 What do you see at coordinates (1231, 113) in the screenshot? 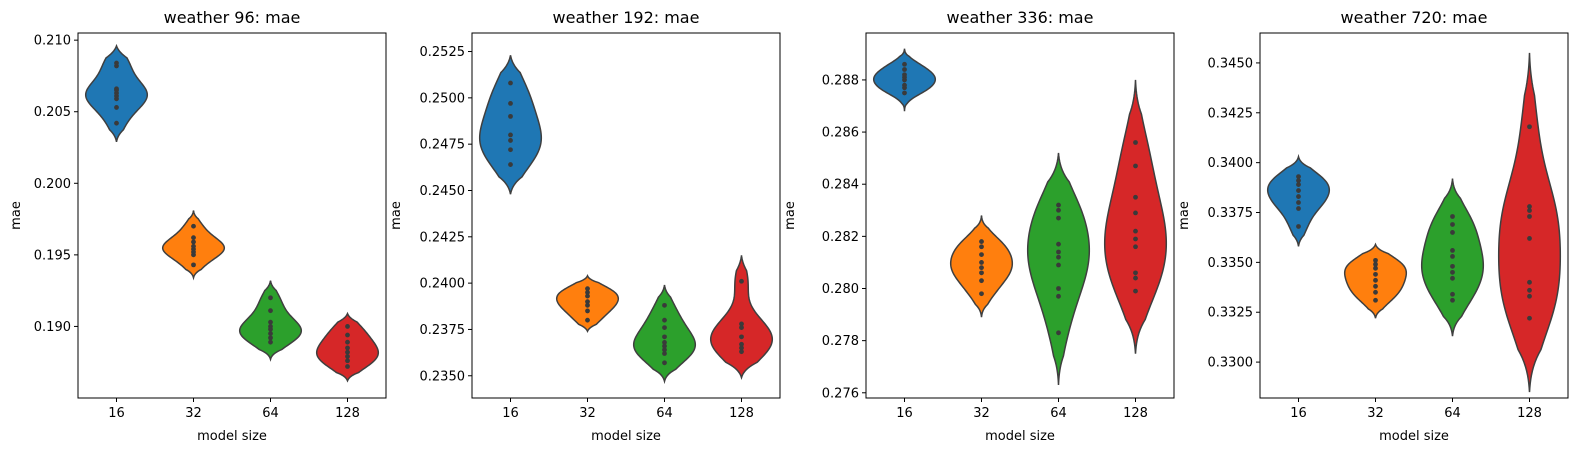
I see `y-tick-label: 0.3425` at bounding box center [1231, 113].